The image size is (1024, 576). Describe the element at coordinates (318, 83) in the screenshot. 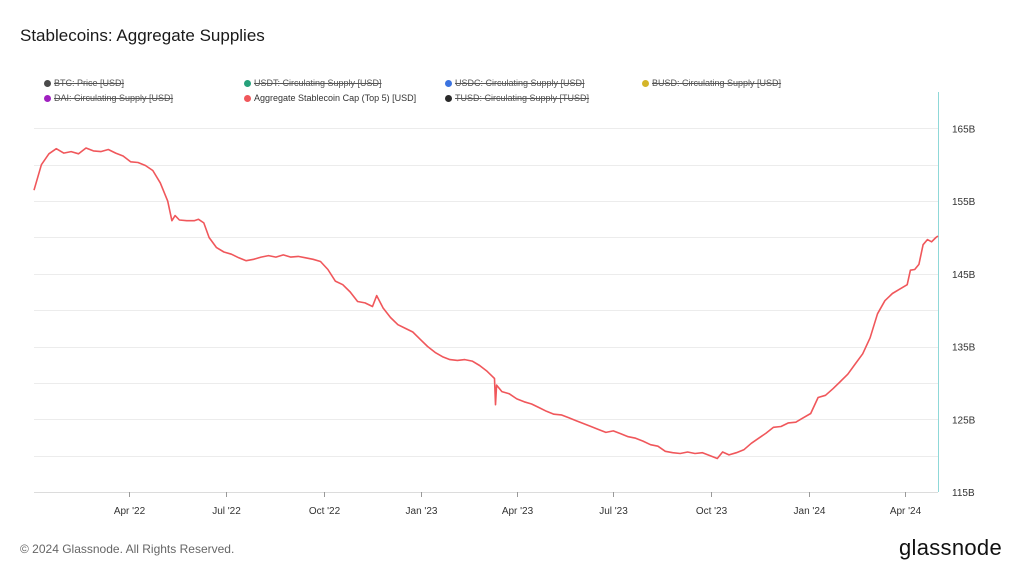

I see `legend-label: USDT: Circulating Supply [USD]` at that location.